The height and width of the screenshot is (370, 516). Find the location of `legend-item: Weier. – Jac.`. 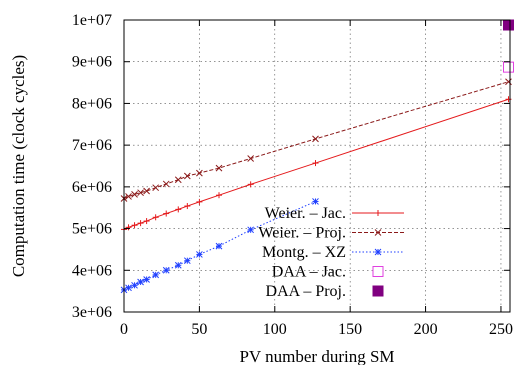

legend-item: Weier. – Jac. is located at coordinates (334, 213).